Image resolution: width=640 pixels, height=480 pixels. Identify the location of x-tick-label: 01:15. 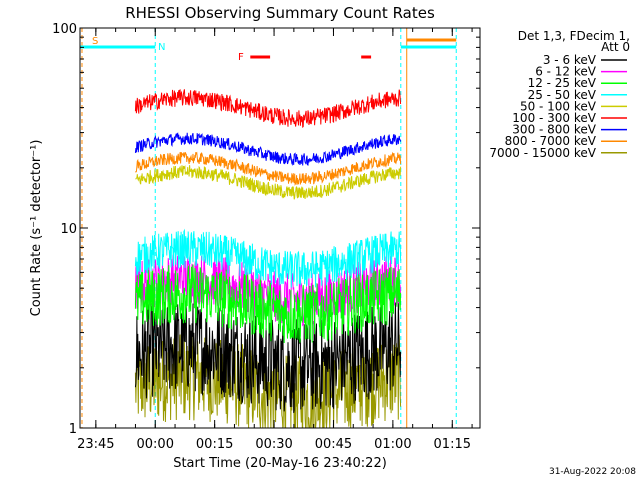
(452, 444).